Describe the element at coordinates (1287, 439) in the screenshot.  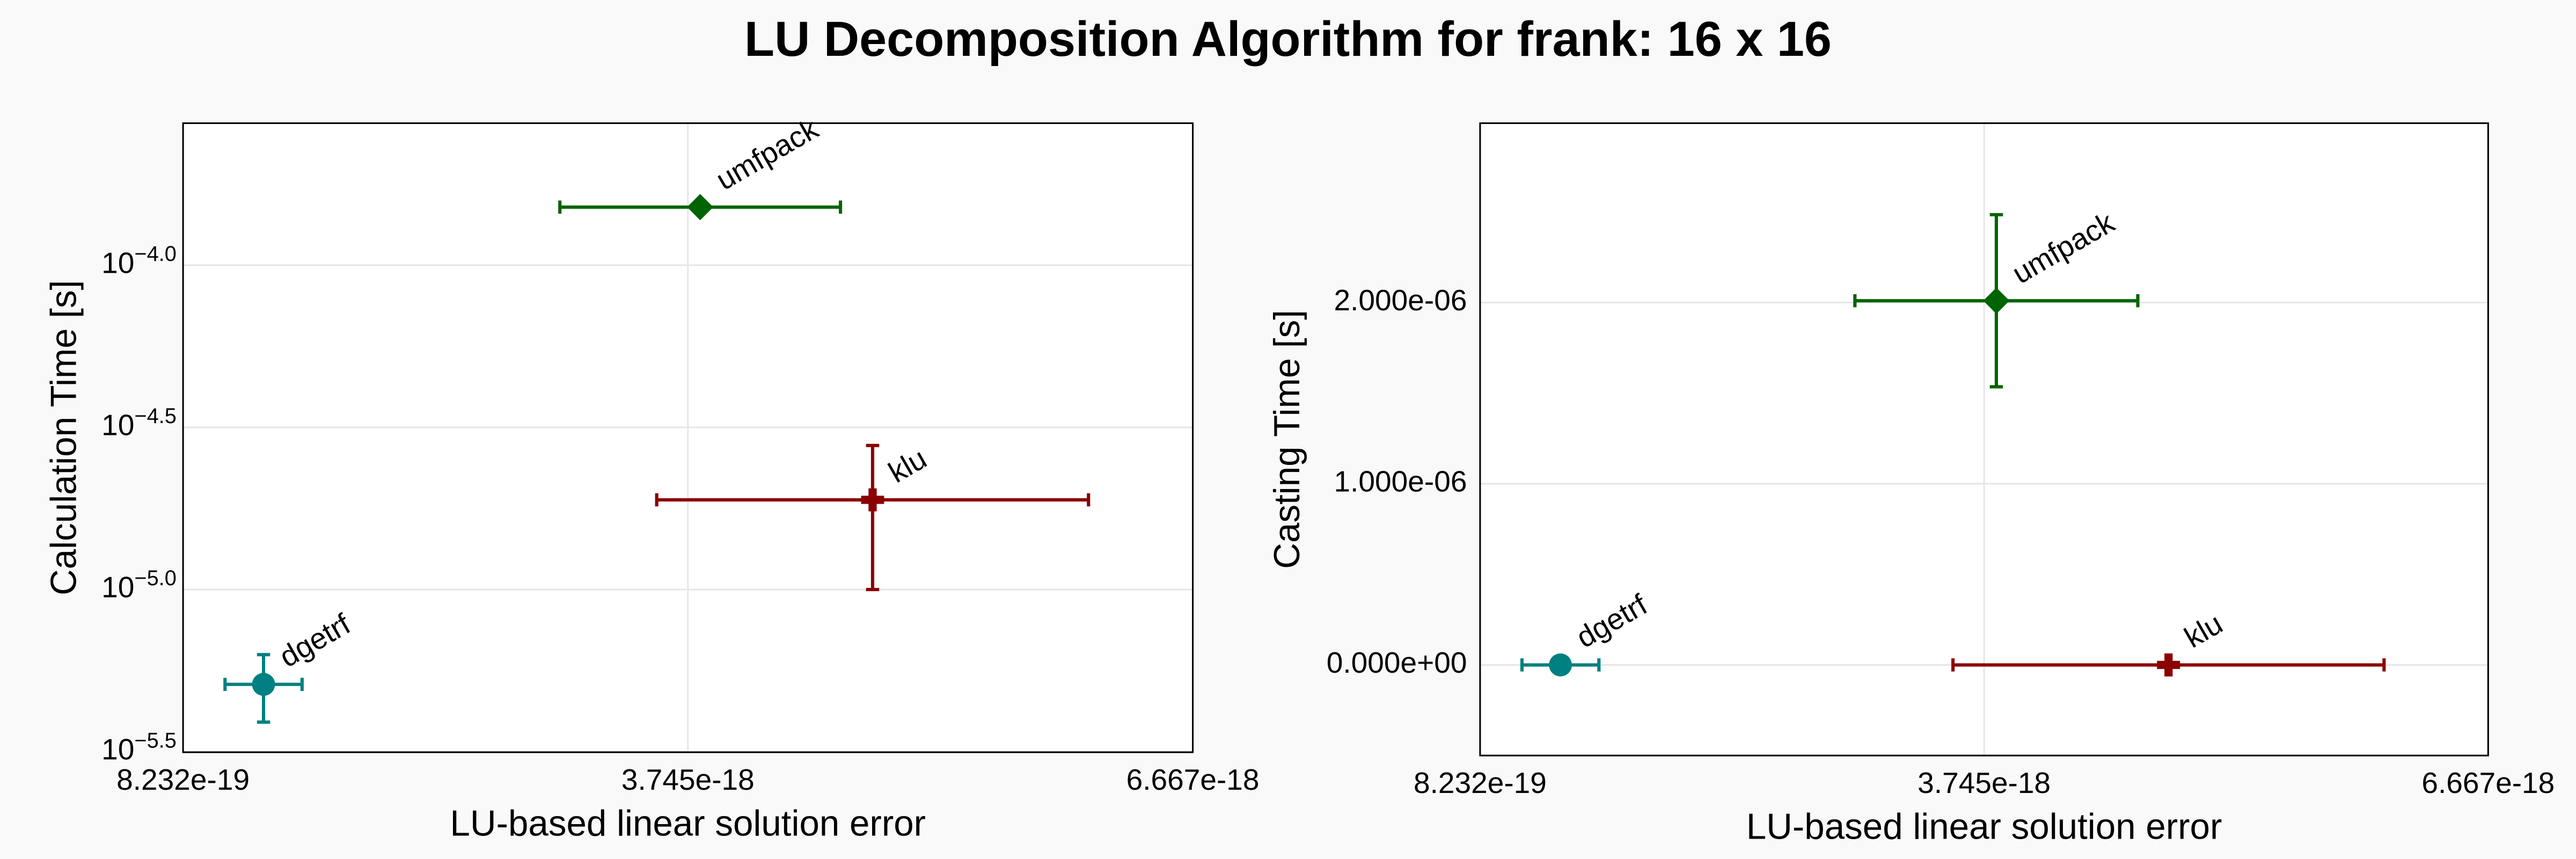
I see `y-axis-label: Casting Time [s]` at that location.